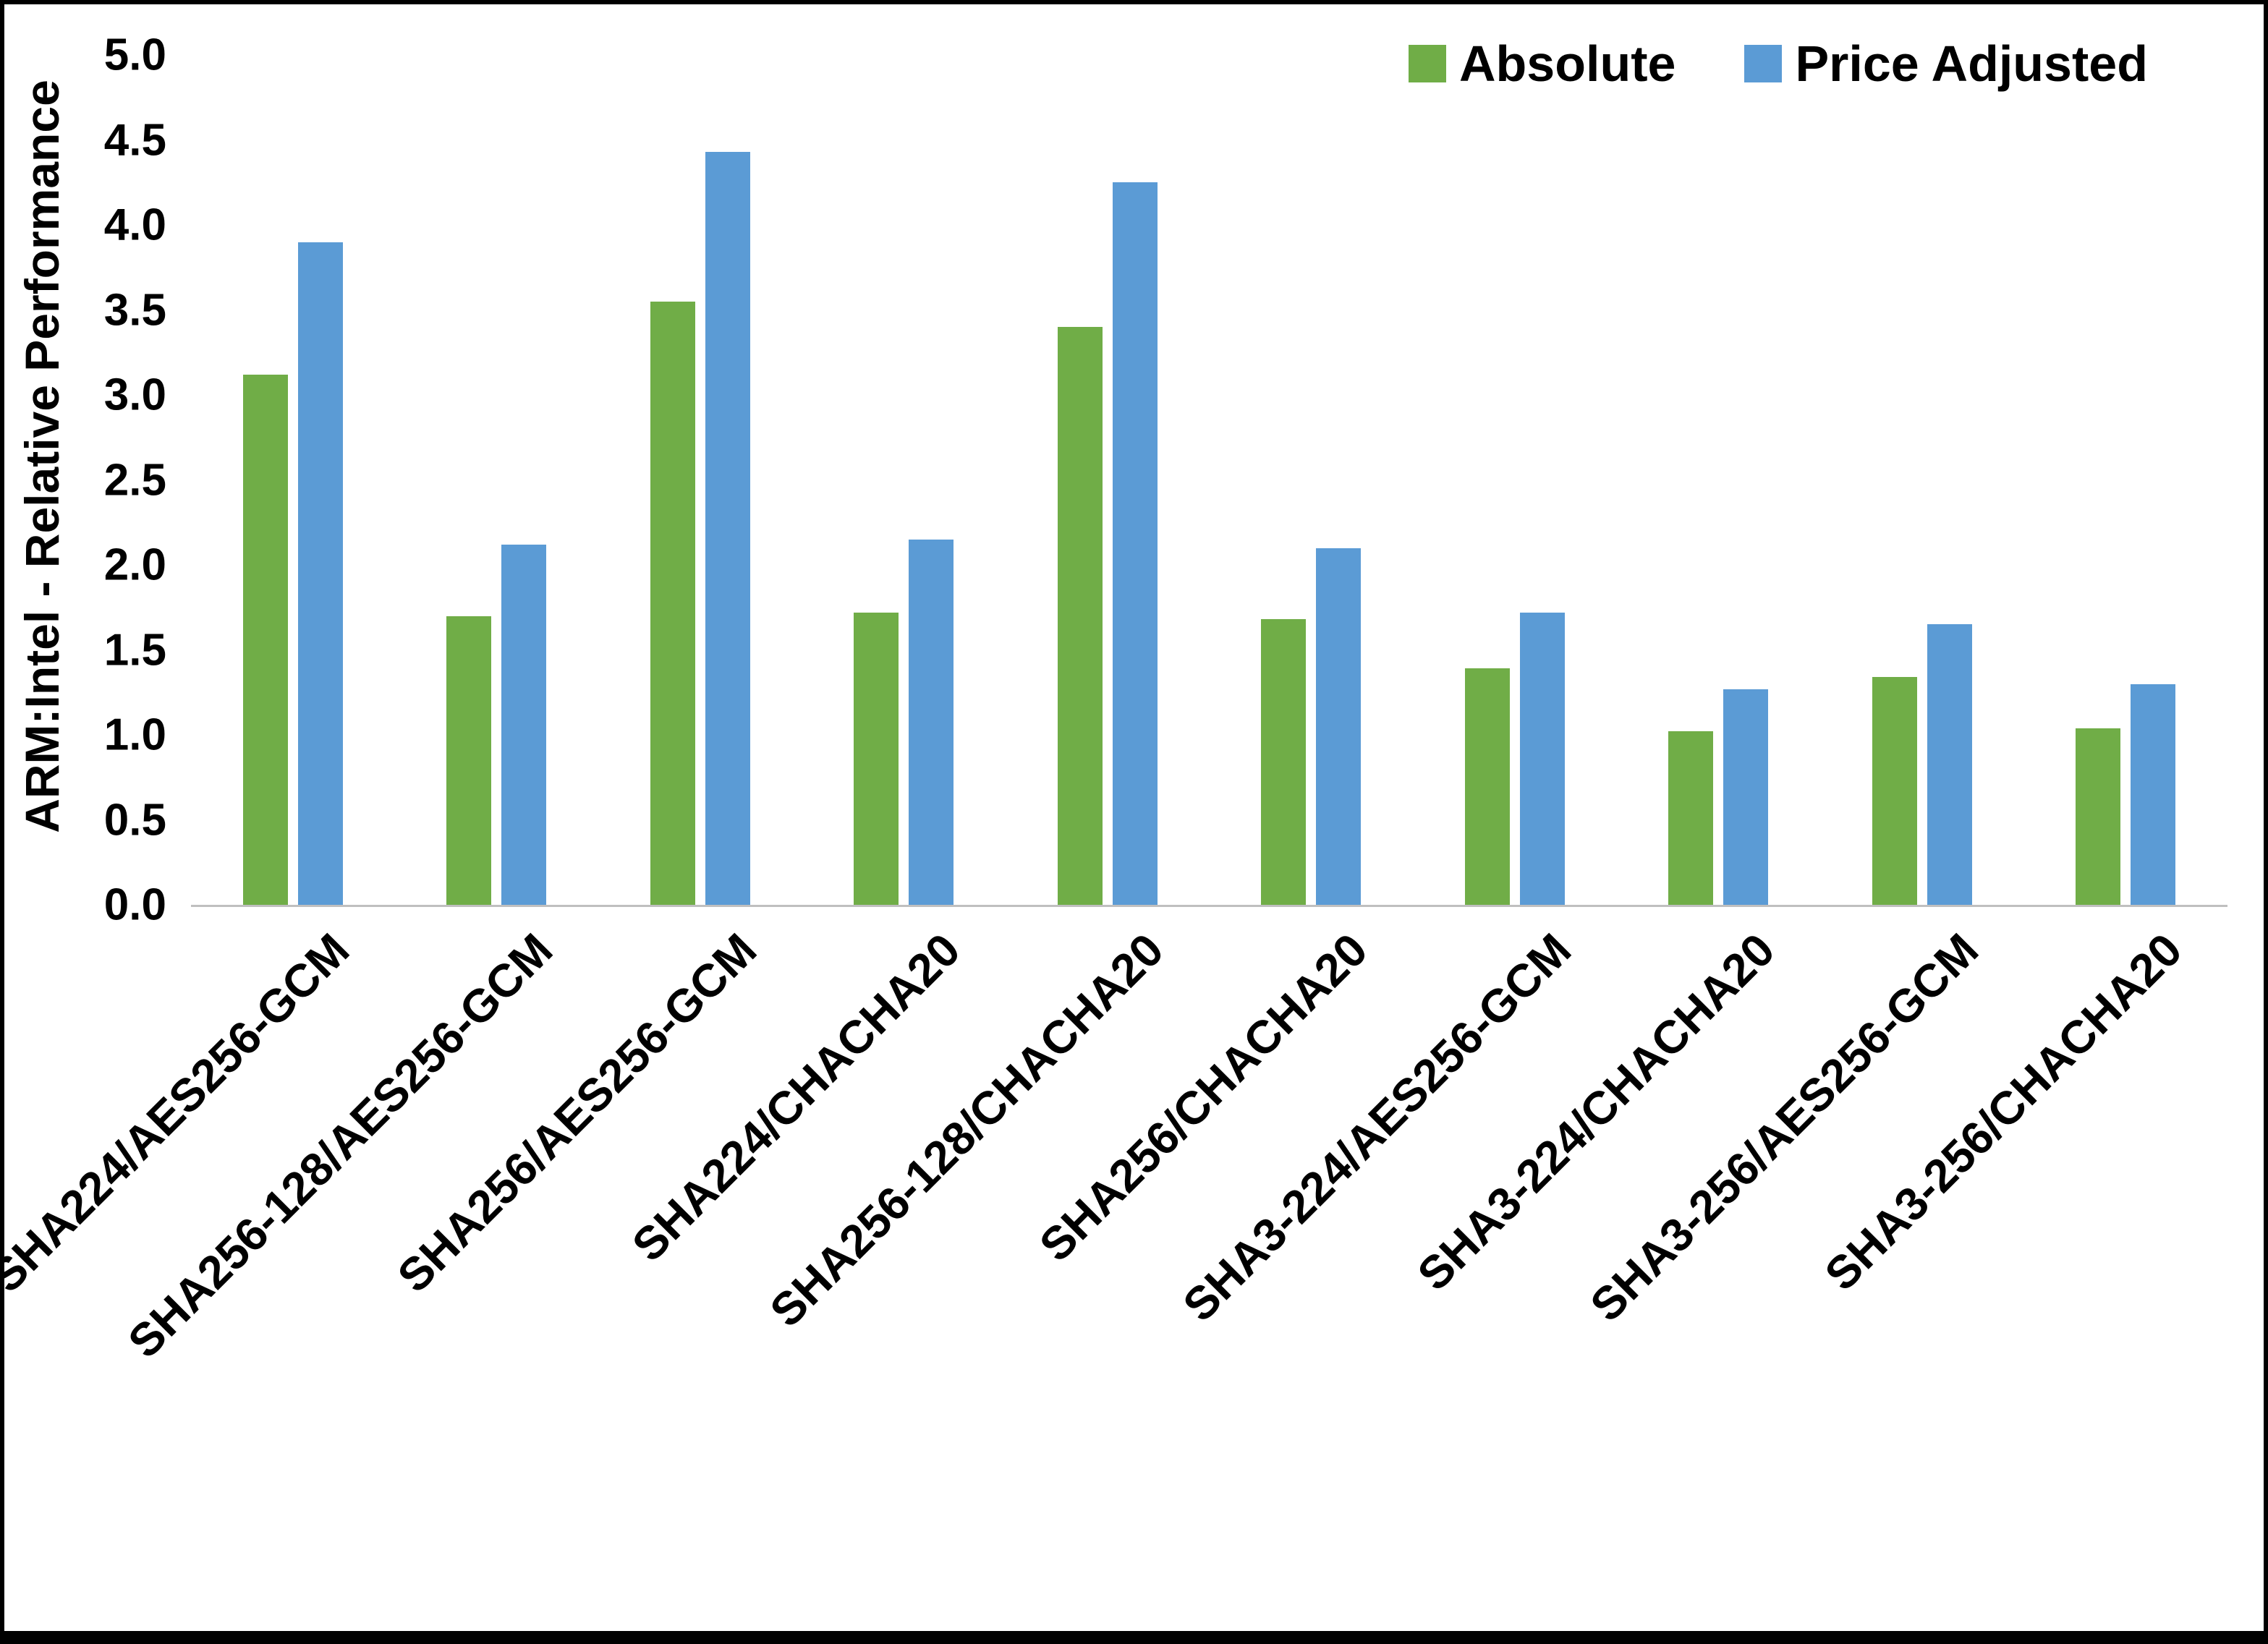 This screenshot has height=1644, width=2268. Describe the element at coordinates (134, 310) in the screenshot. I see `y-tick-label: 3.5` at that location.